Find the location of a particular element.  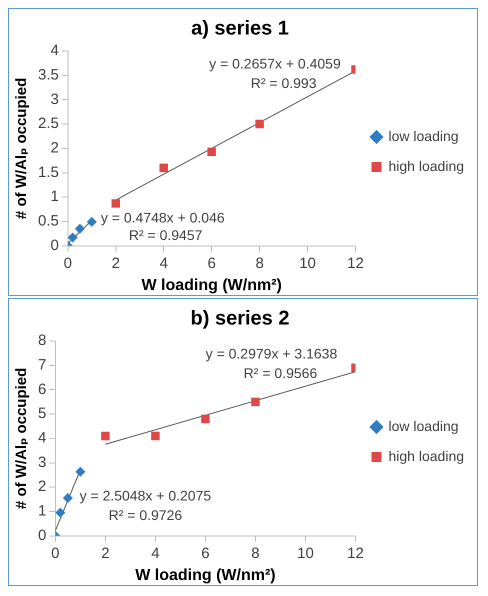

y-tick-label: 2.5 is located at coordinates (48, 123).